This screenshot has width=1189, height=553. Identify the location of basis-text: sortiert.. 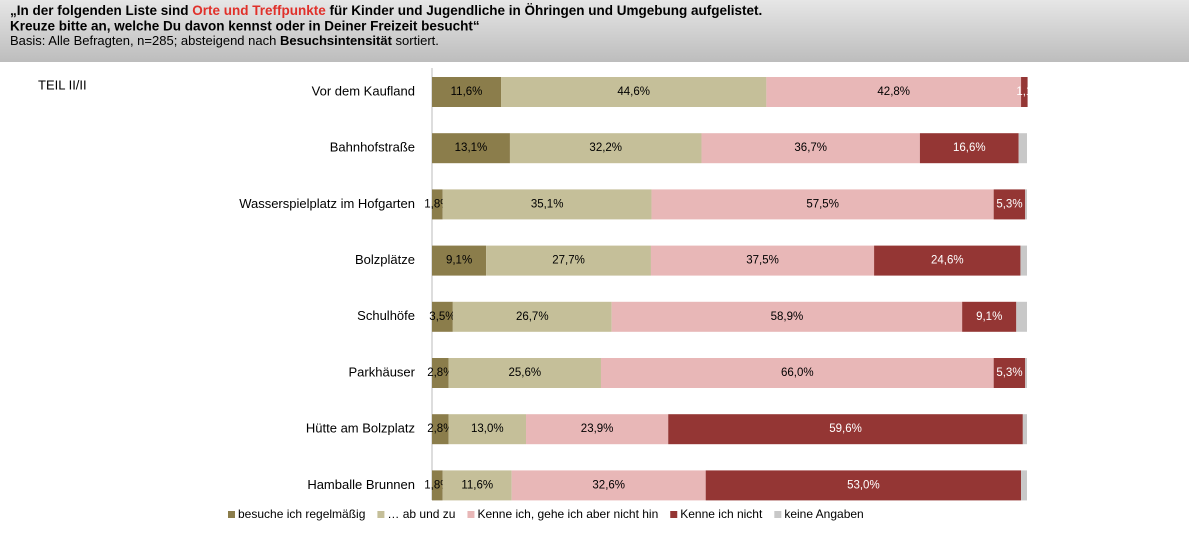
(415, 40).